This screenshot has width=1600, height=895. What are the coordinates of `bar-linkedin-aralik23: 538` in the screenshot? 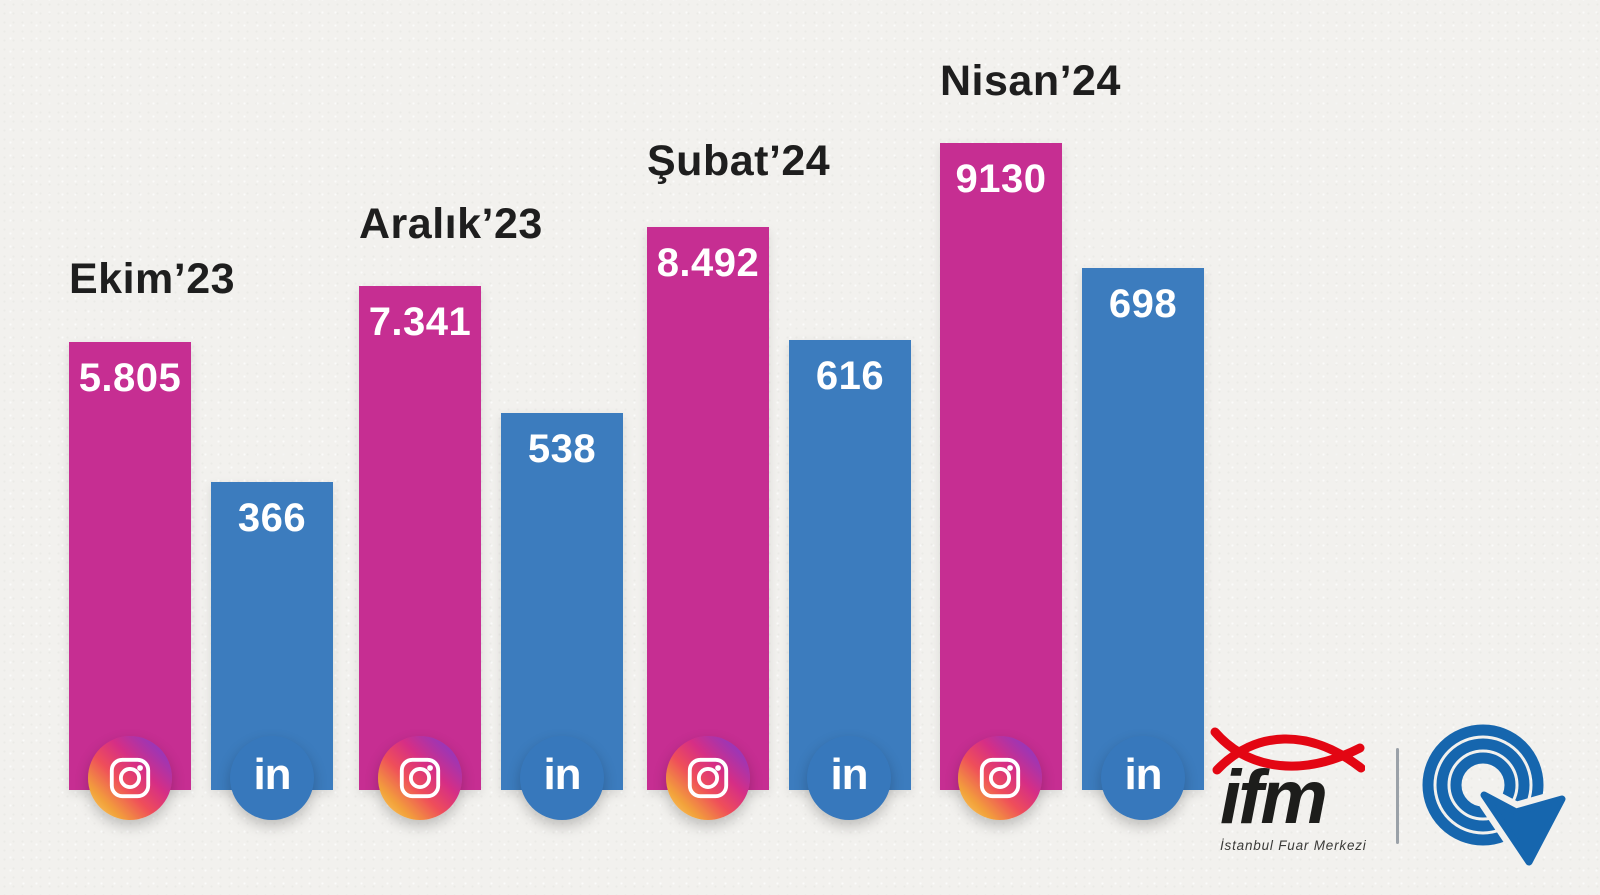 It's located at (562, 601).